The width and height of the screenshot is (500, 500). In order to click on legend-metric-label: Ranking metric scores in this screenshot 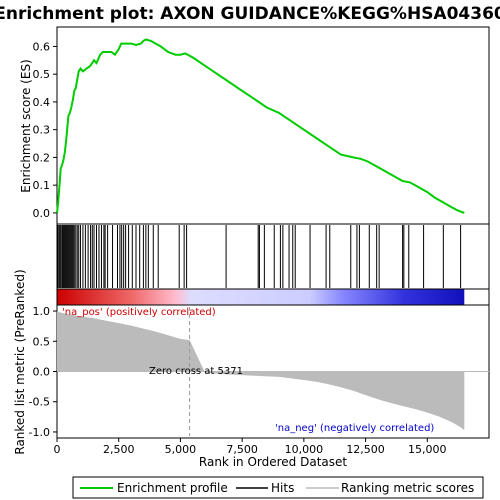, I will do `click(407, 488)`.